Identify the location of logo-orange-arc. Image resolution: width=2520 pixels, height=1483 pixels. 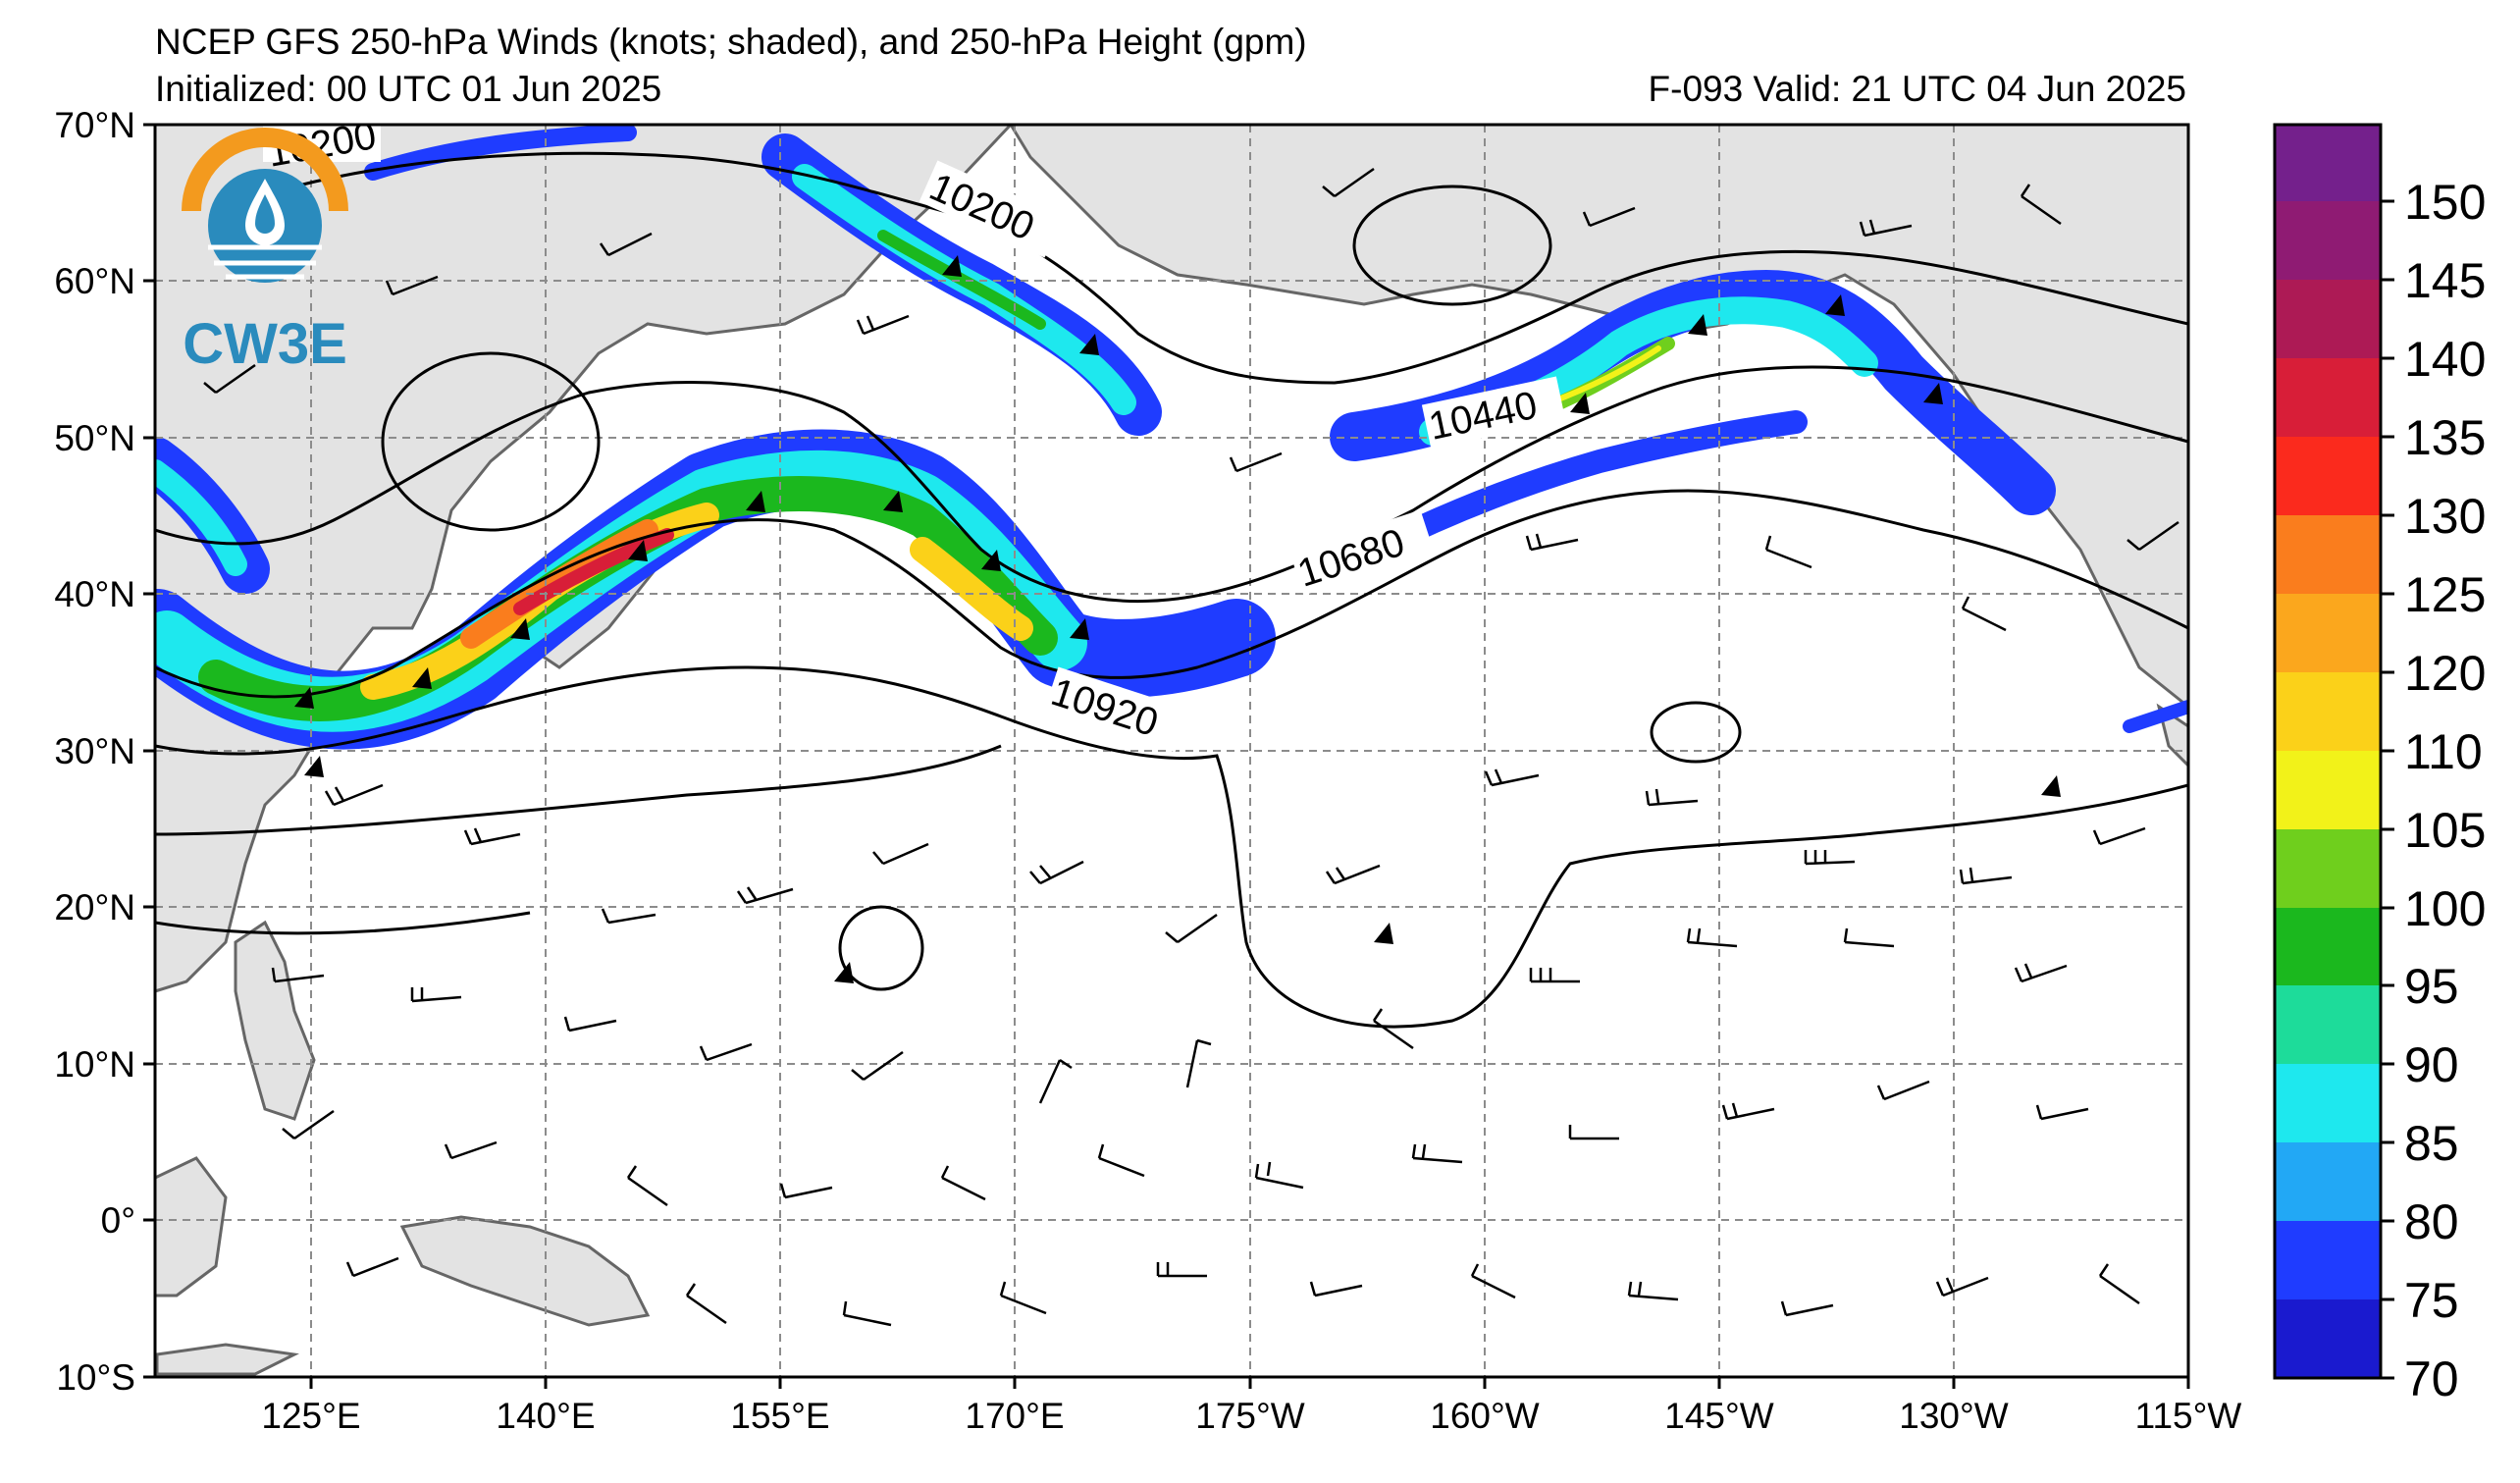
(265, 170).